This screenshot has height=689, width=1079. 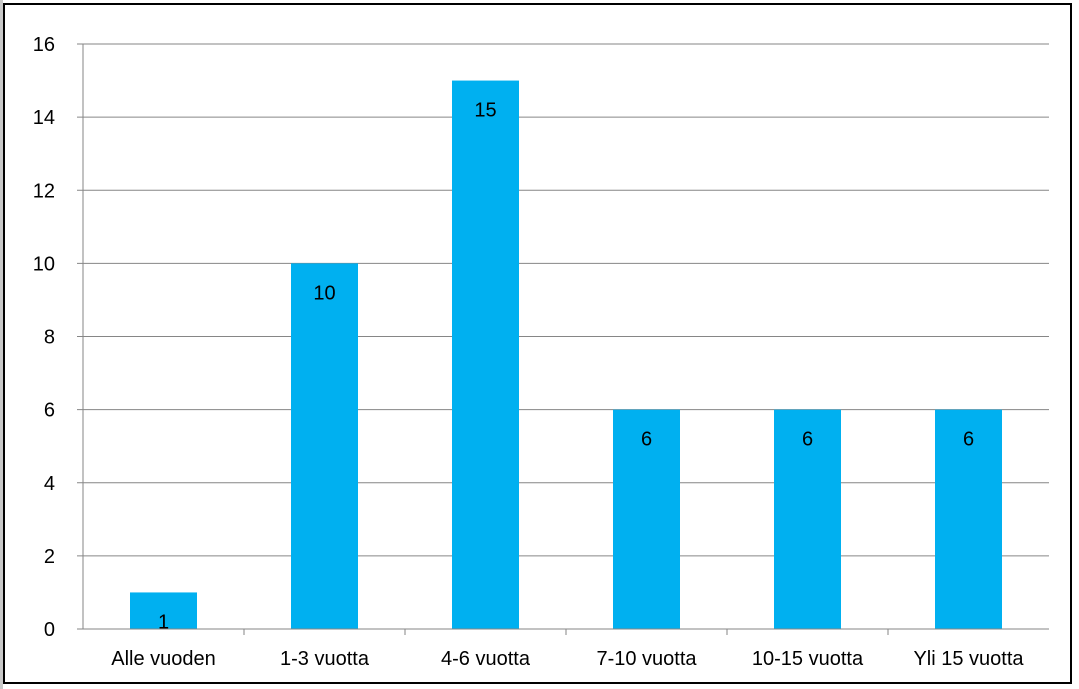 I want to click on category-label: Alle vuoden, so click(x=163, y=659).